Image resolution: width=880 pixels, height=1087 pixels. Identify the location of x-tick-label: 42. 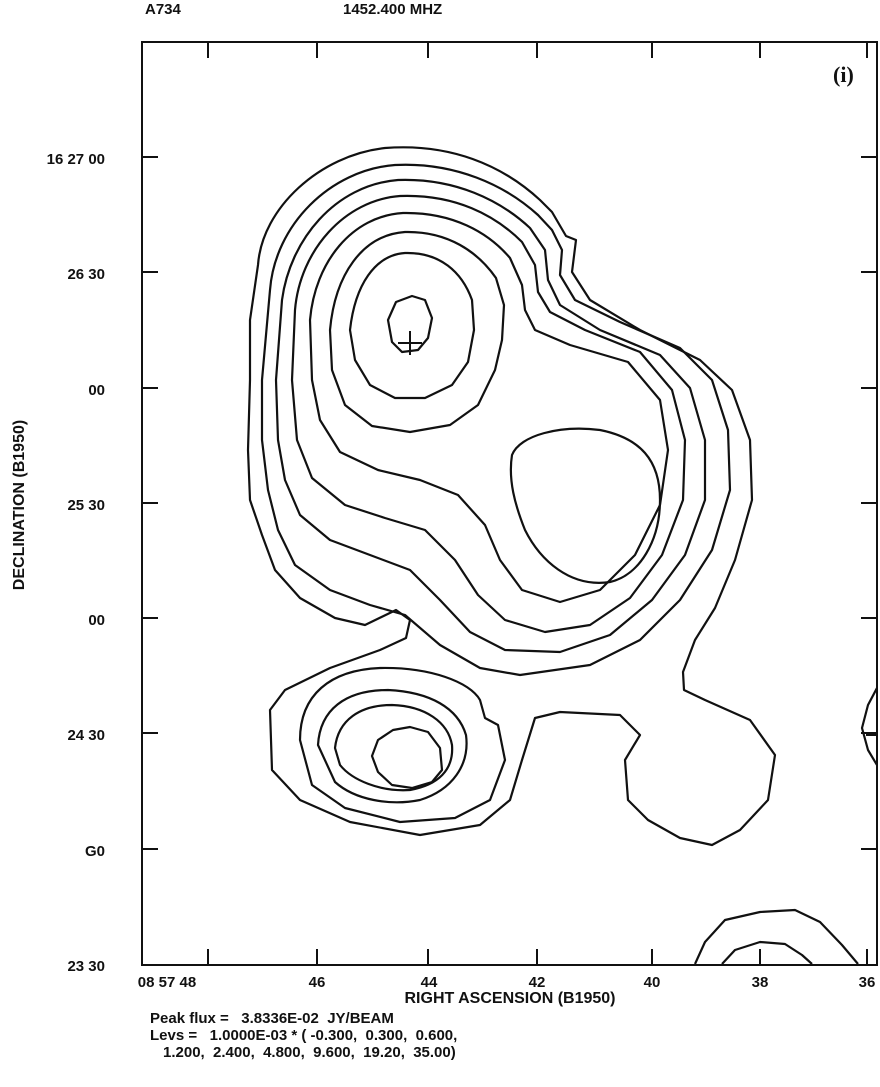
(537, 982).